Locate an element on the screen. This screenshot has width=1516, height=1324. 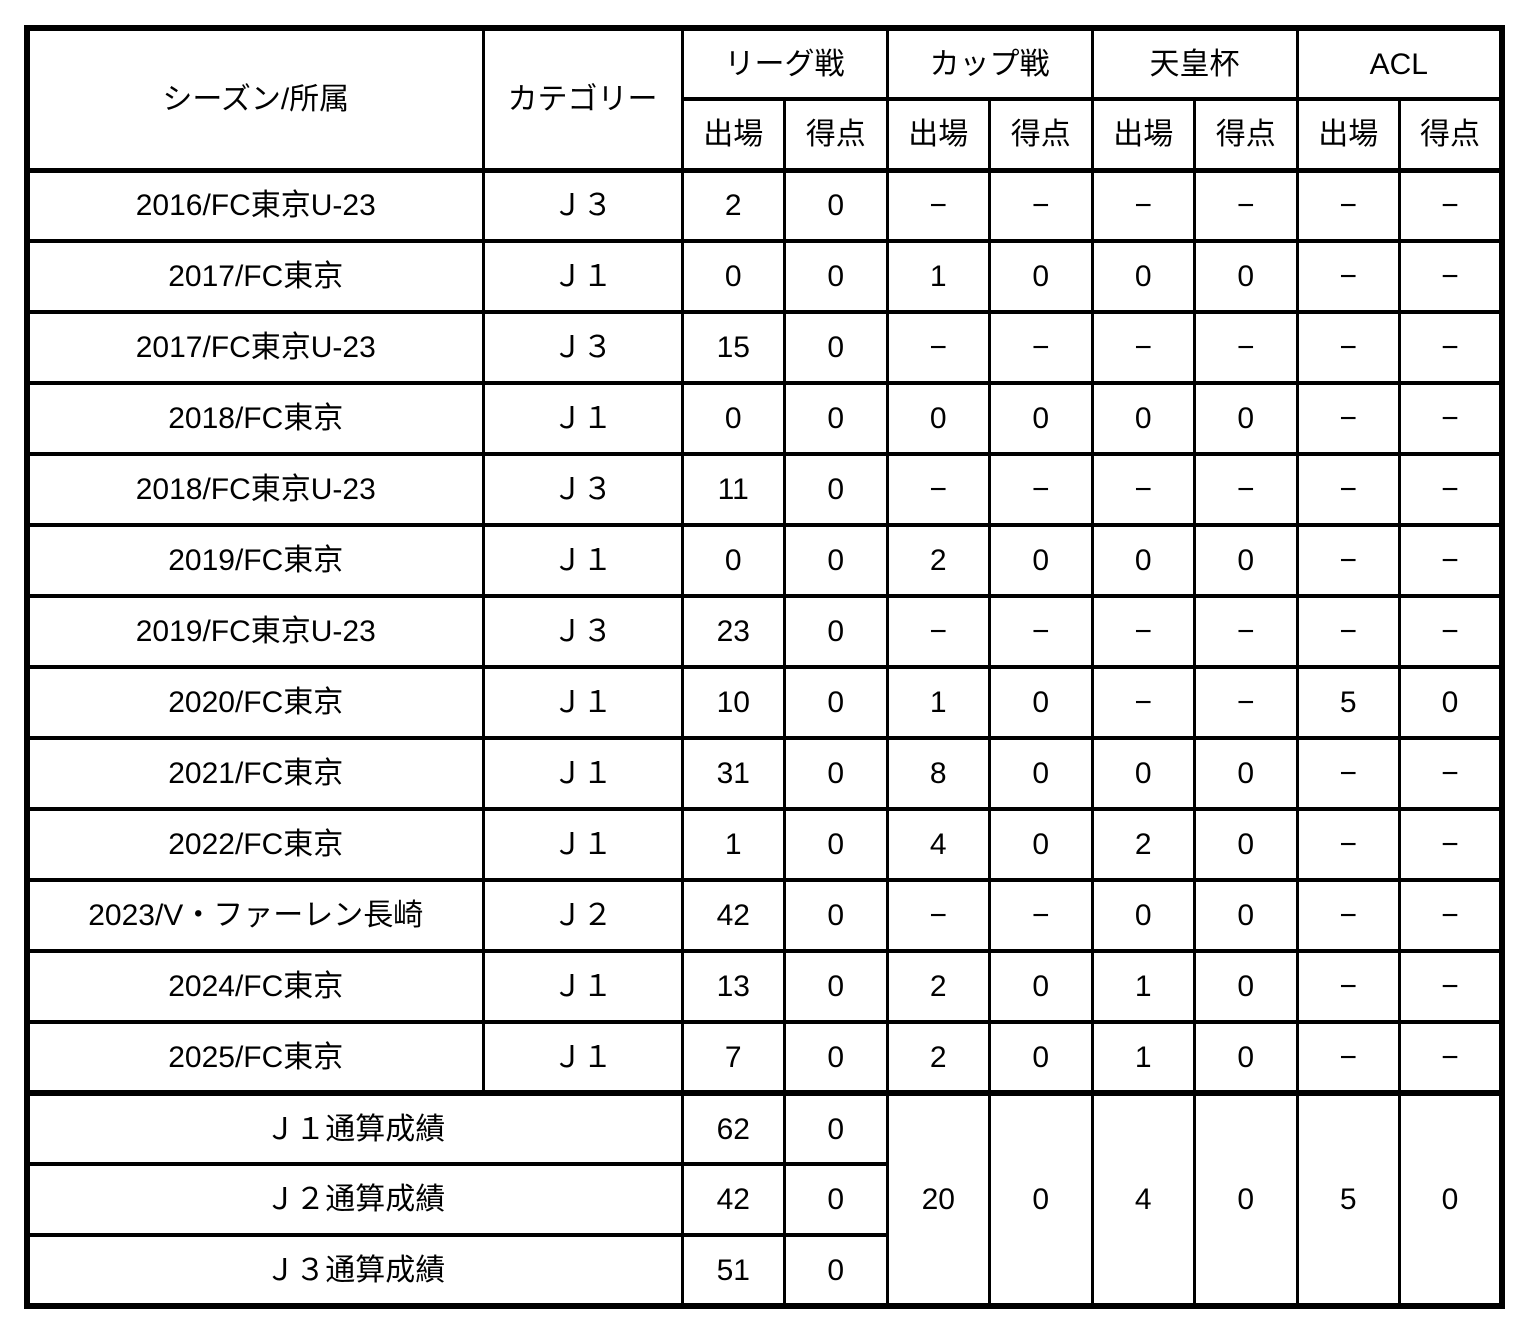
table-row: 2019/FC東京 Ｊ１ 0 0 2 0 0 0 − − is located at coordinates (764, 560).